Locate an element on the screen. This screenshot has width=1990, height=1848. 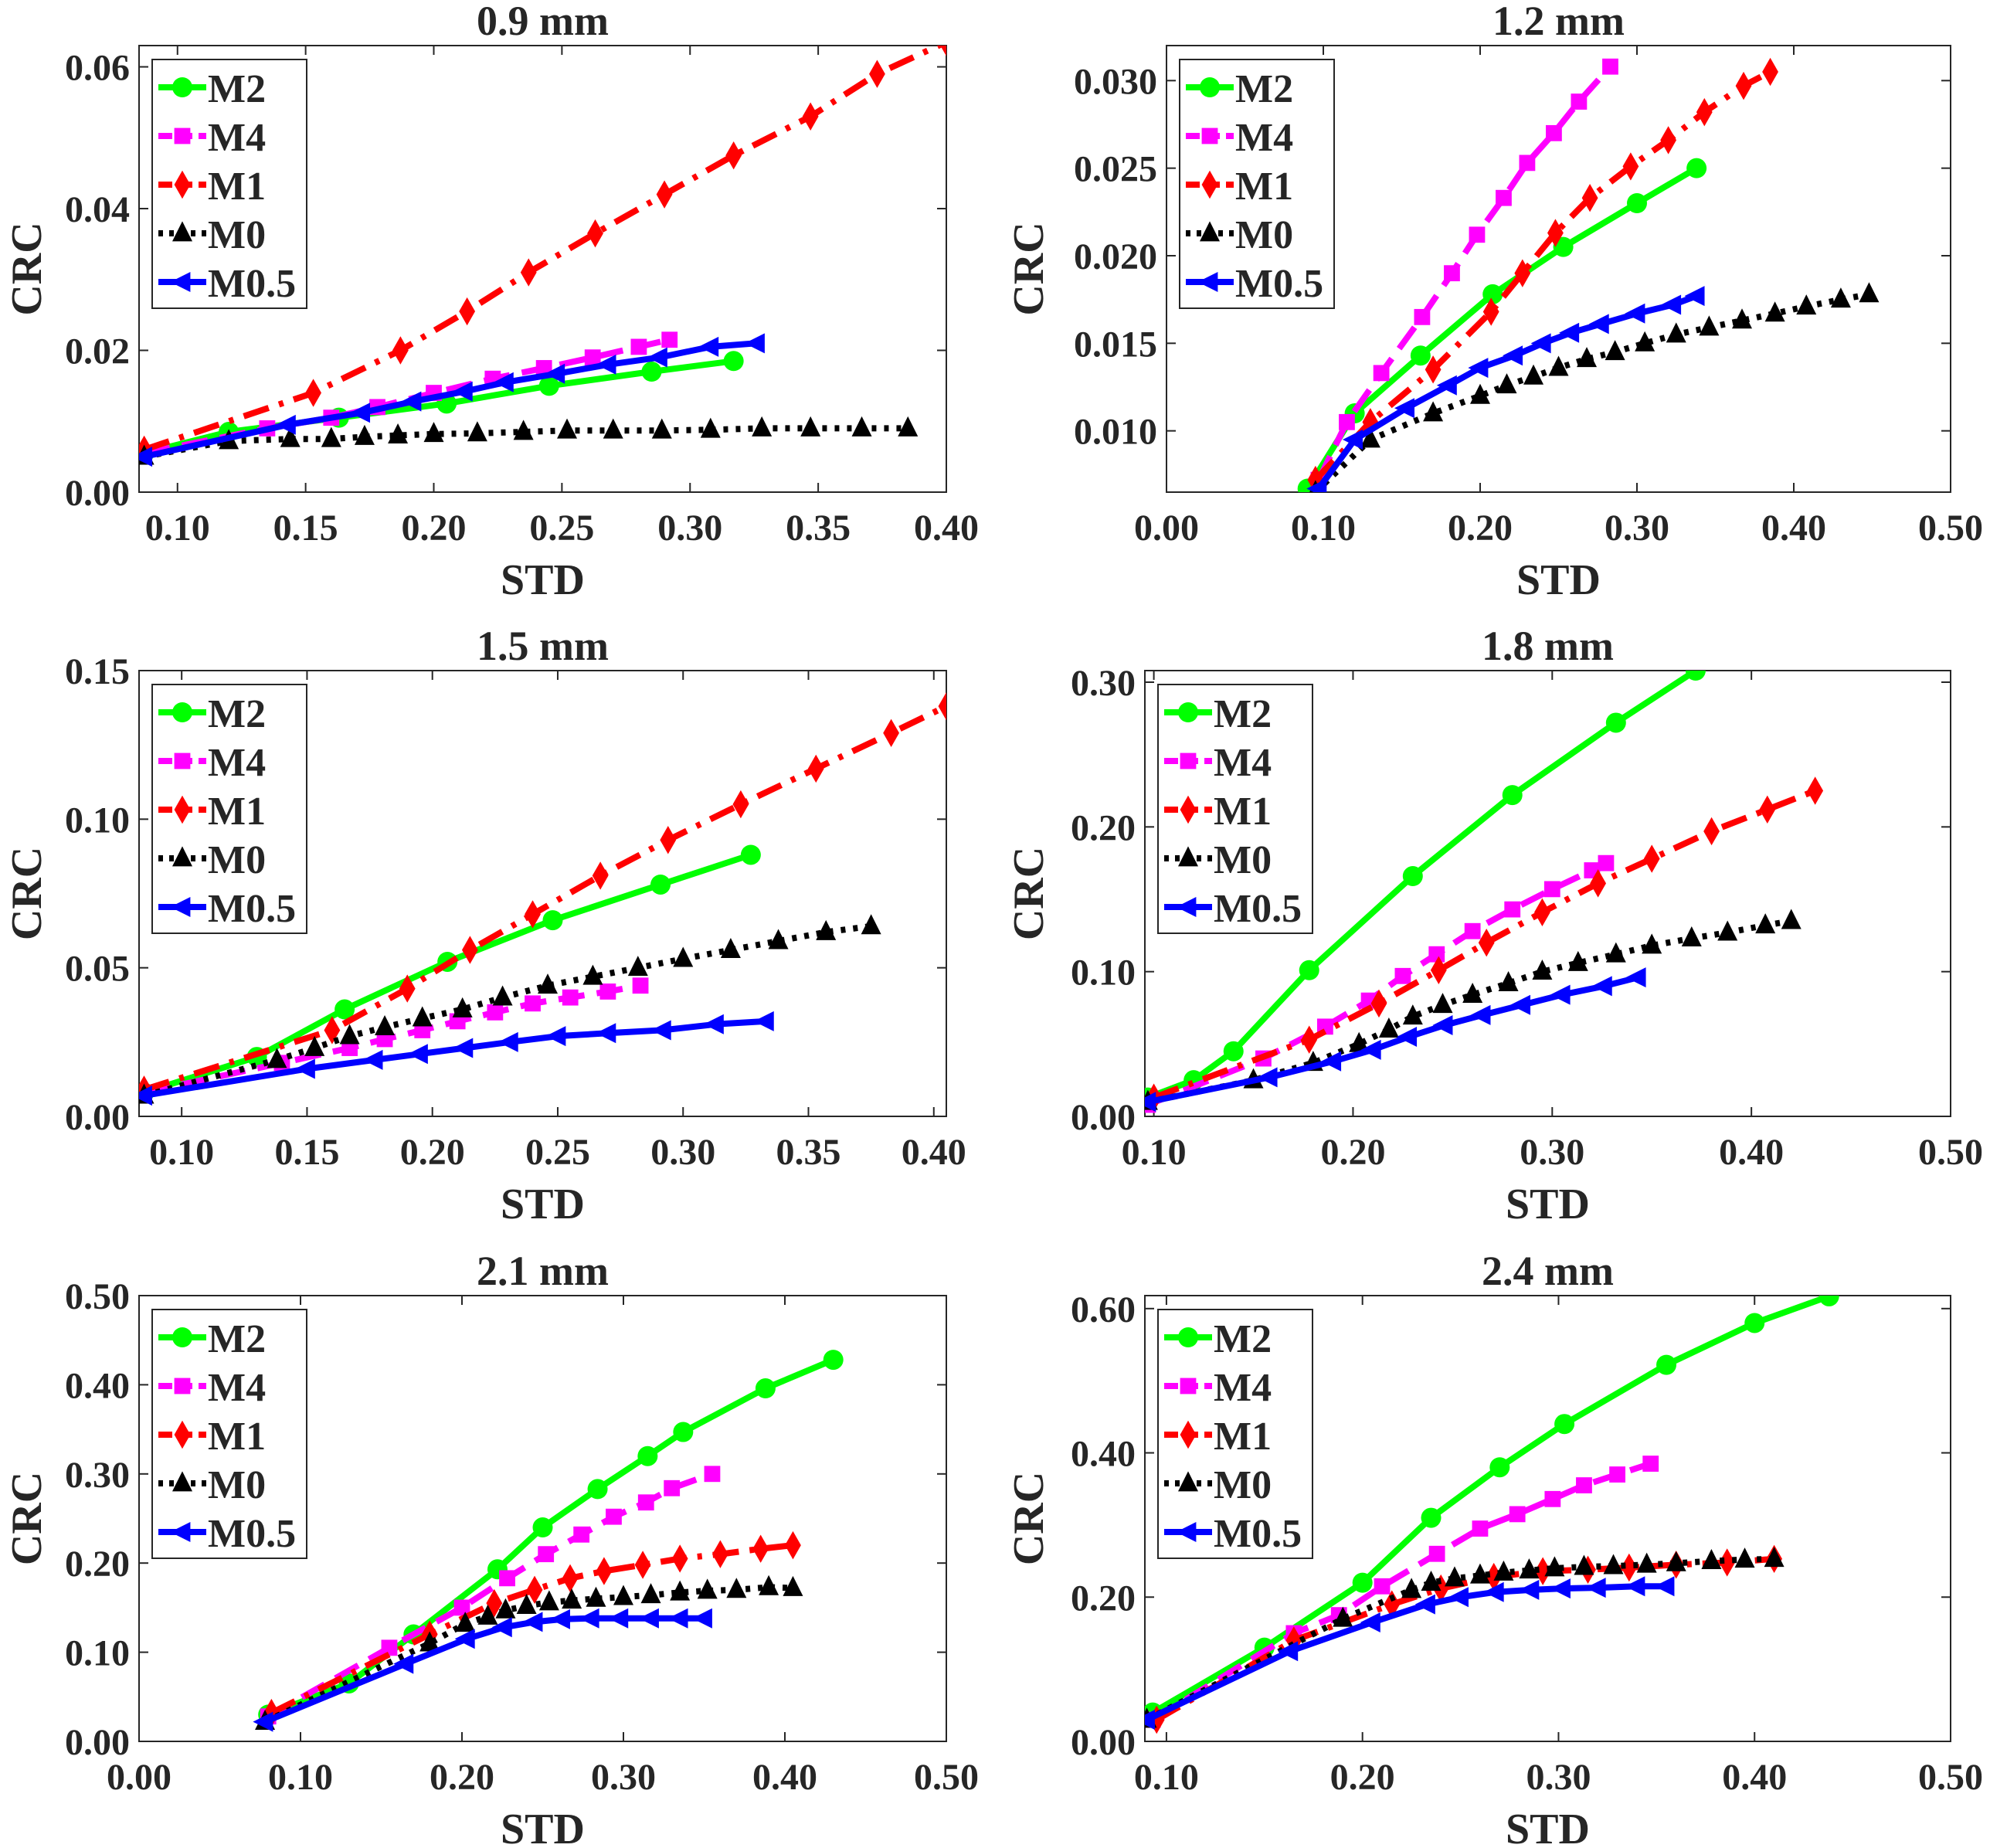
legend-label: M0 is located at coordinates (237, 1485).